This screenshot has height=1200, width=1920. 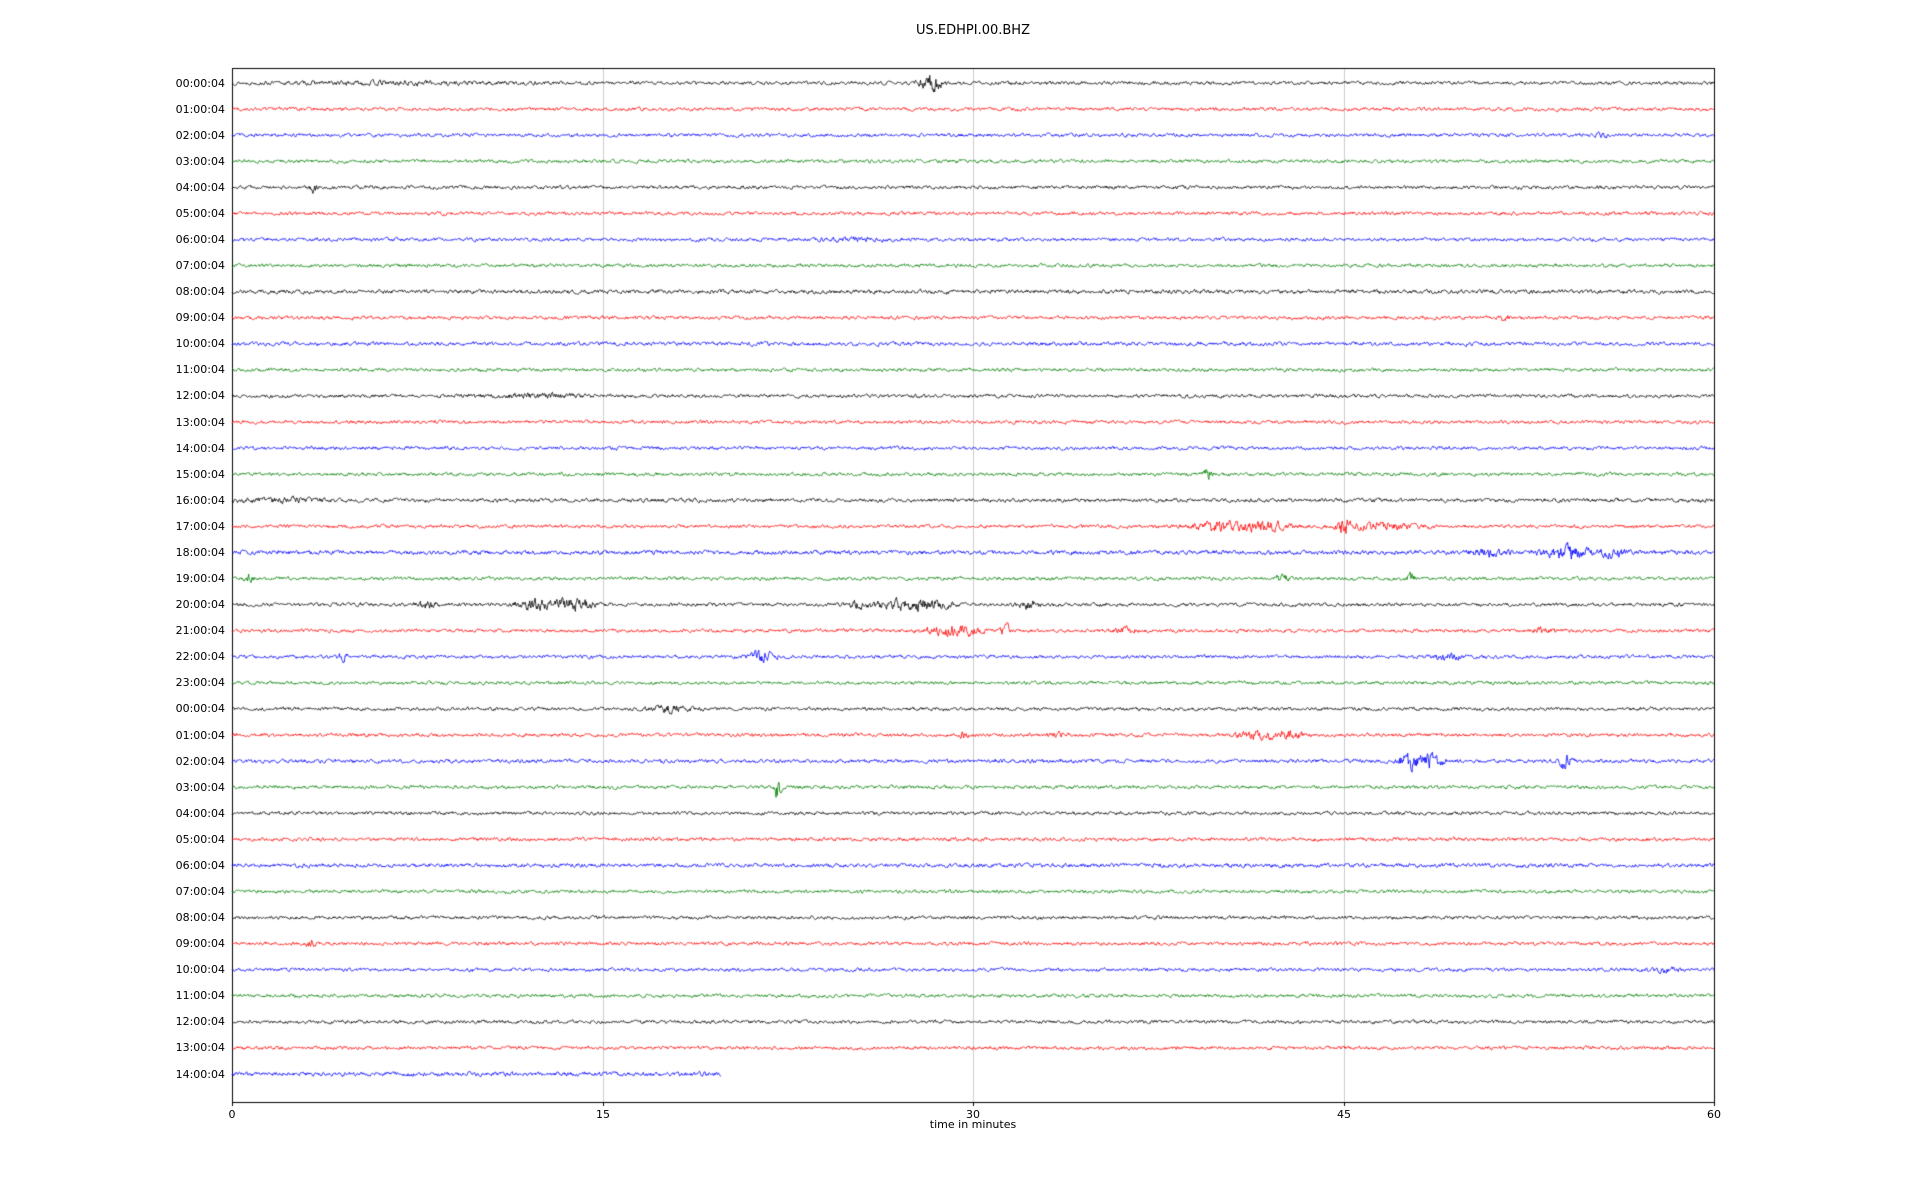 I want to click on trace-time-label: 19:00:04, so click(x=200, y=578).